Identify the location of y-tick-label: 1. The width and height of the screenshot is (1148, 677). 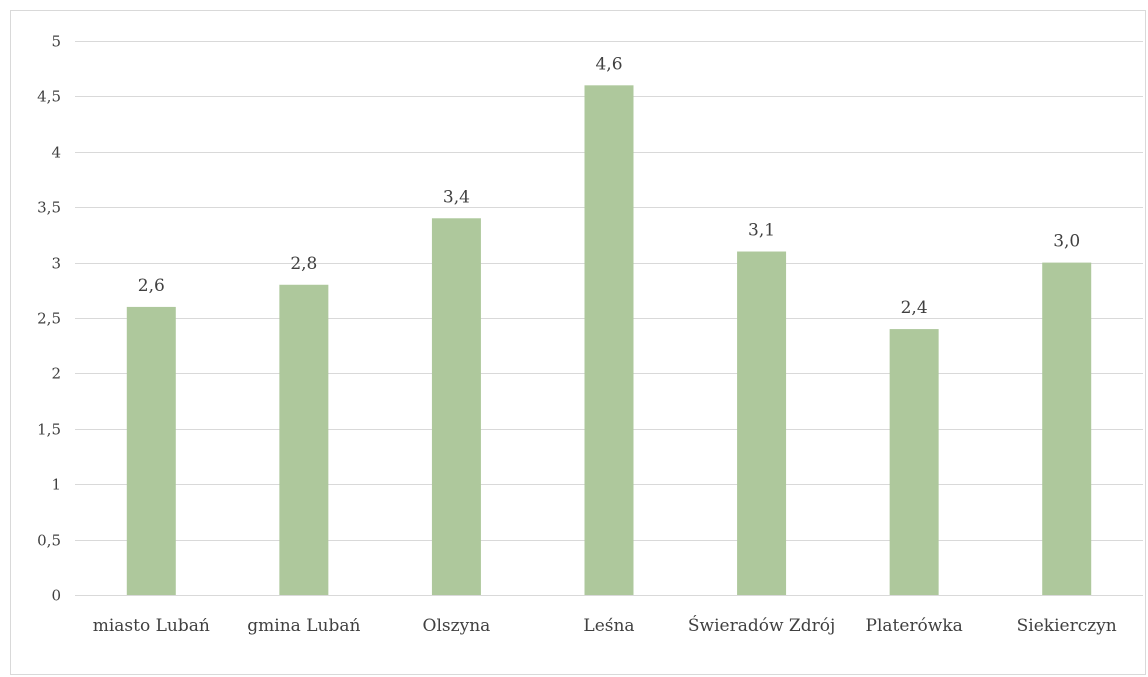
(56, 485).